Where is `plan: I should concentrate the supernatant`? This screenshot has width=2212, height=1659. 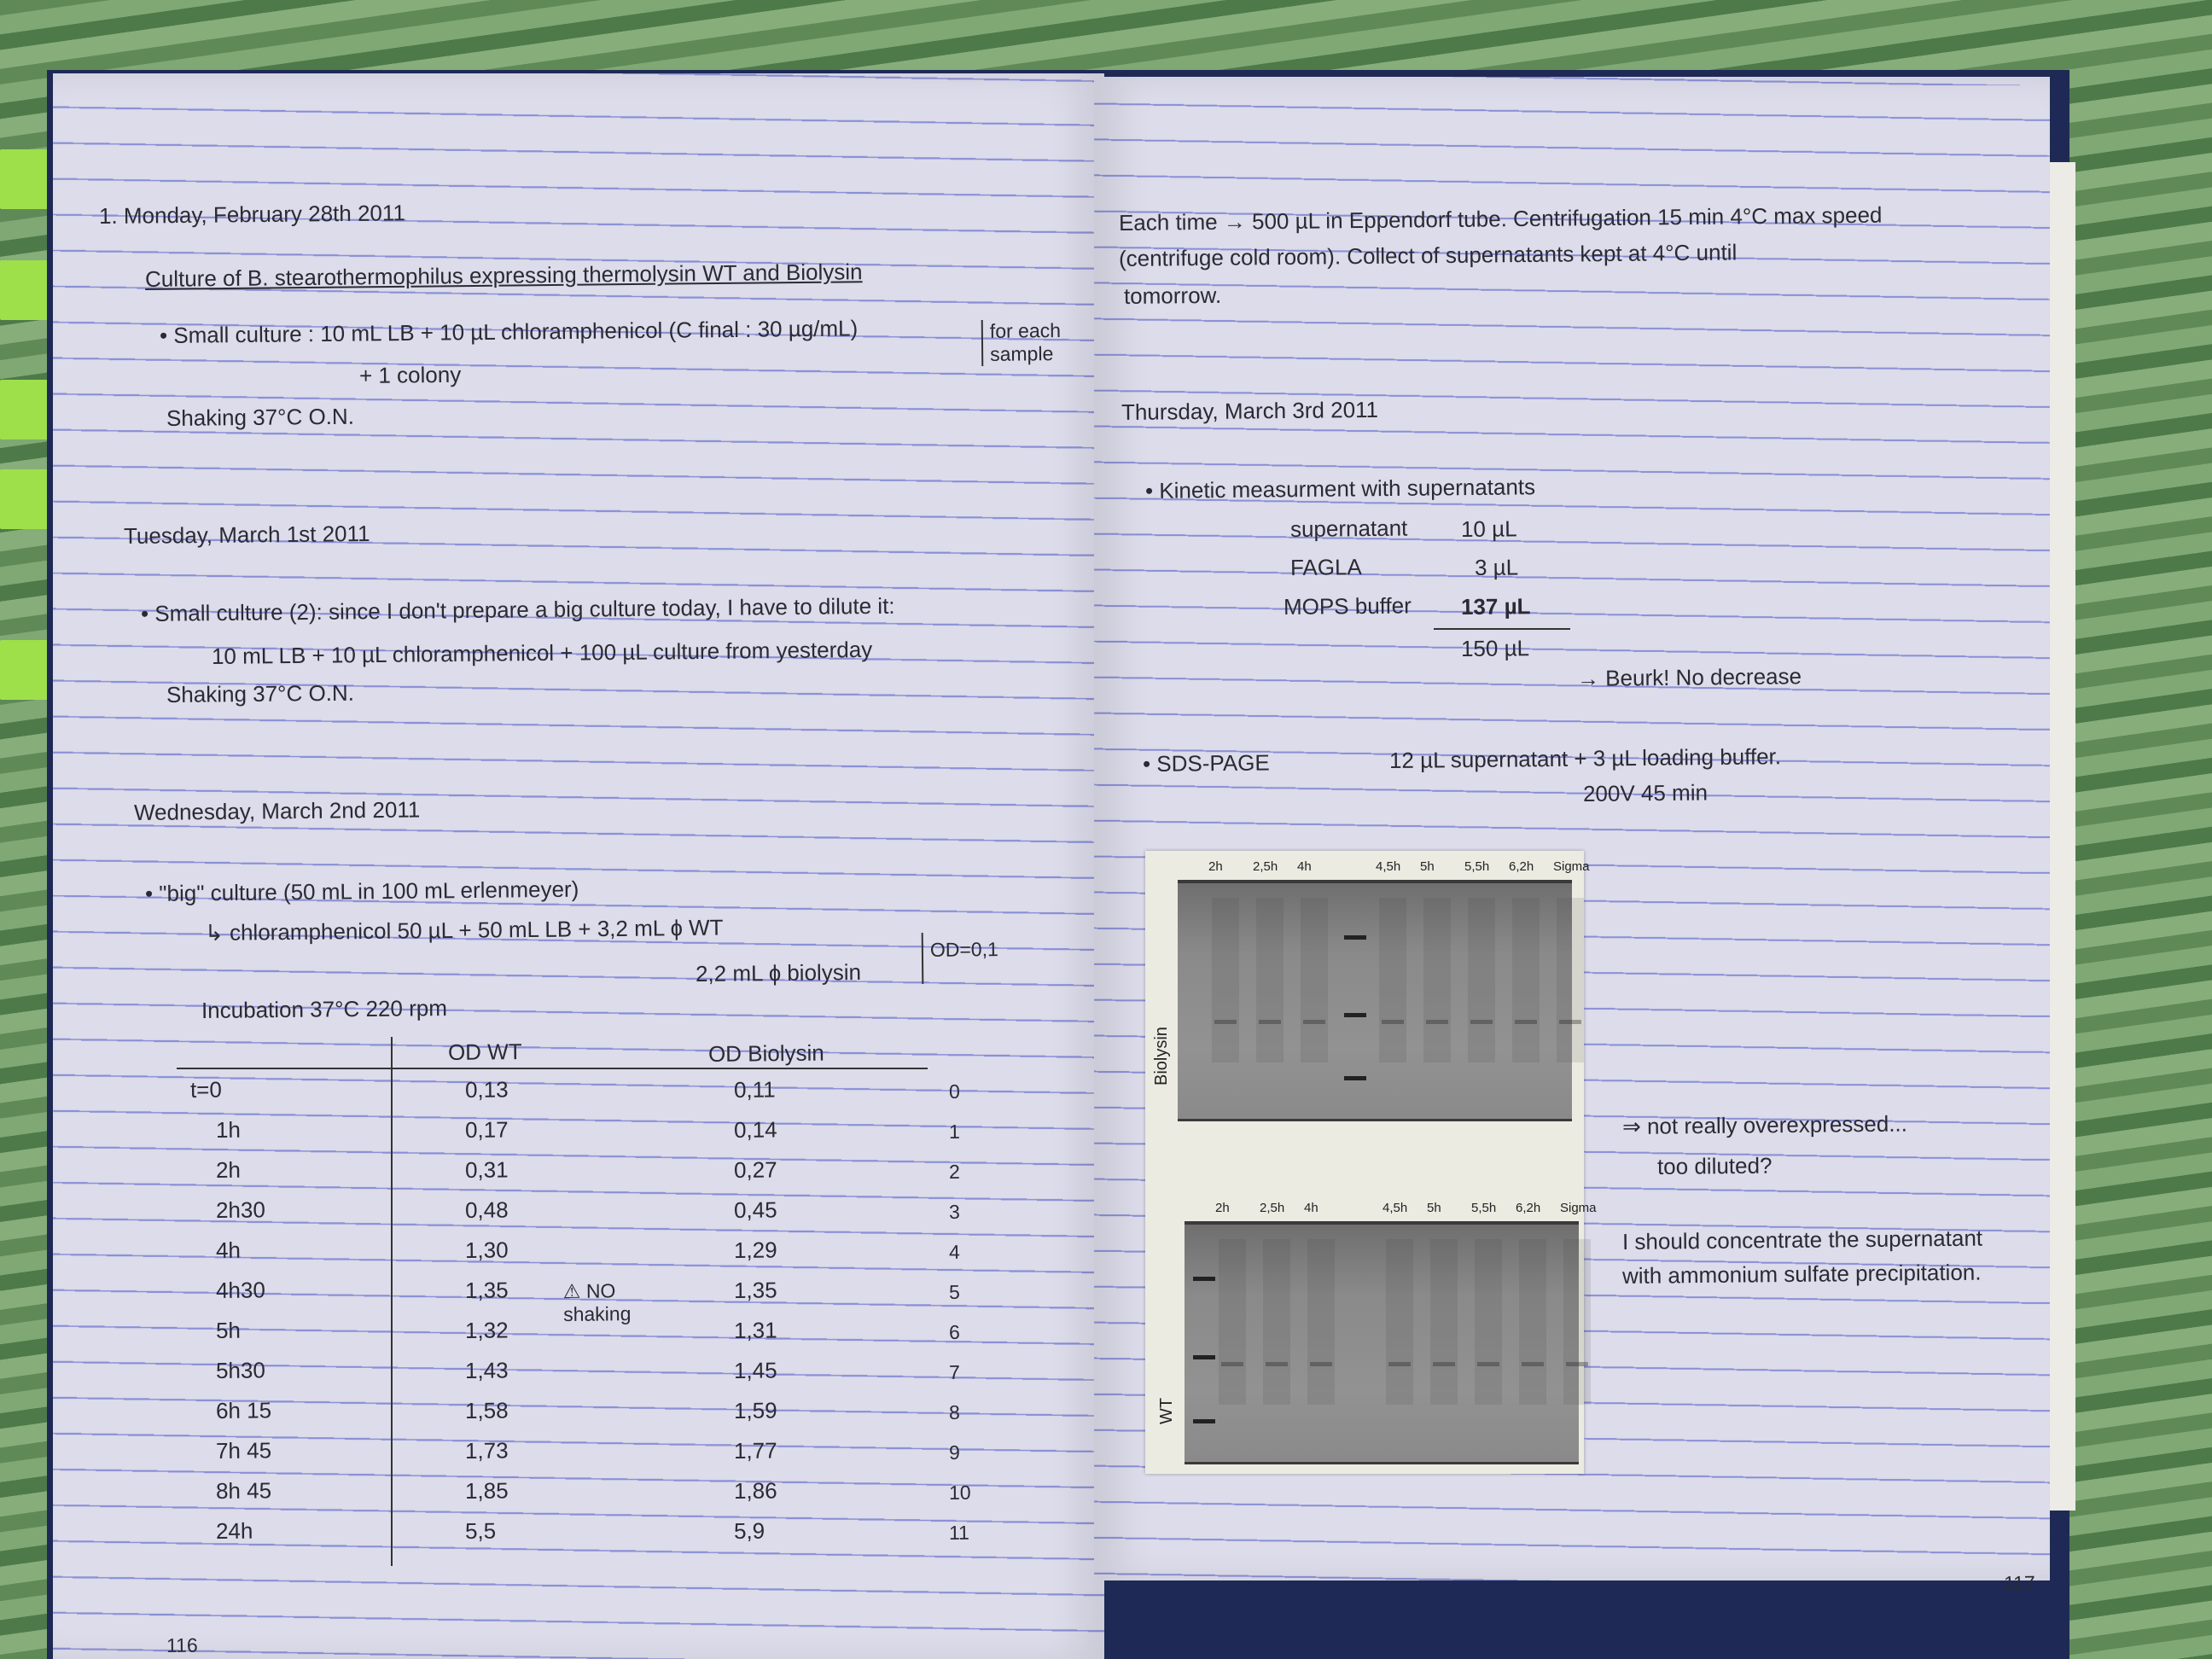 plan: I should concentrate the supernatant is located at coordinates (1802, 1239).